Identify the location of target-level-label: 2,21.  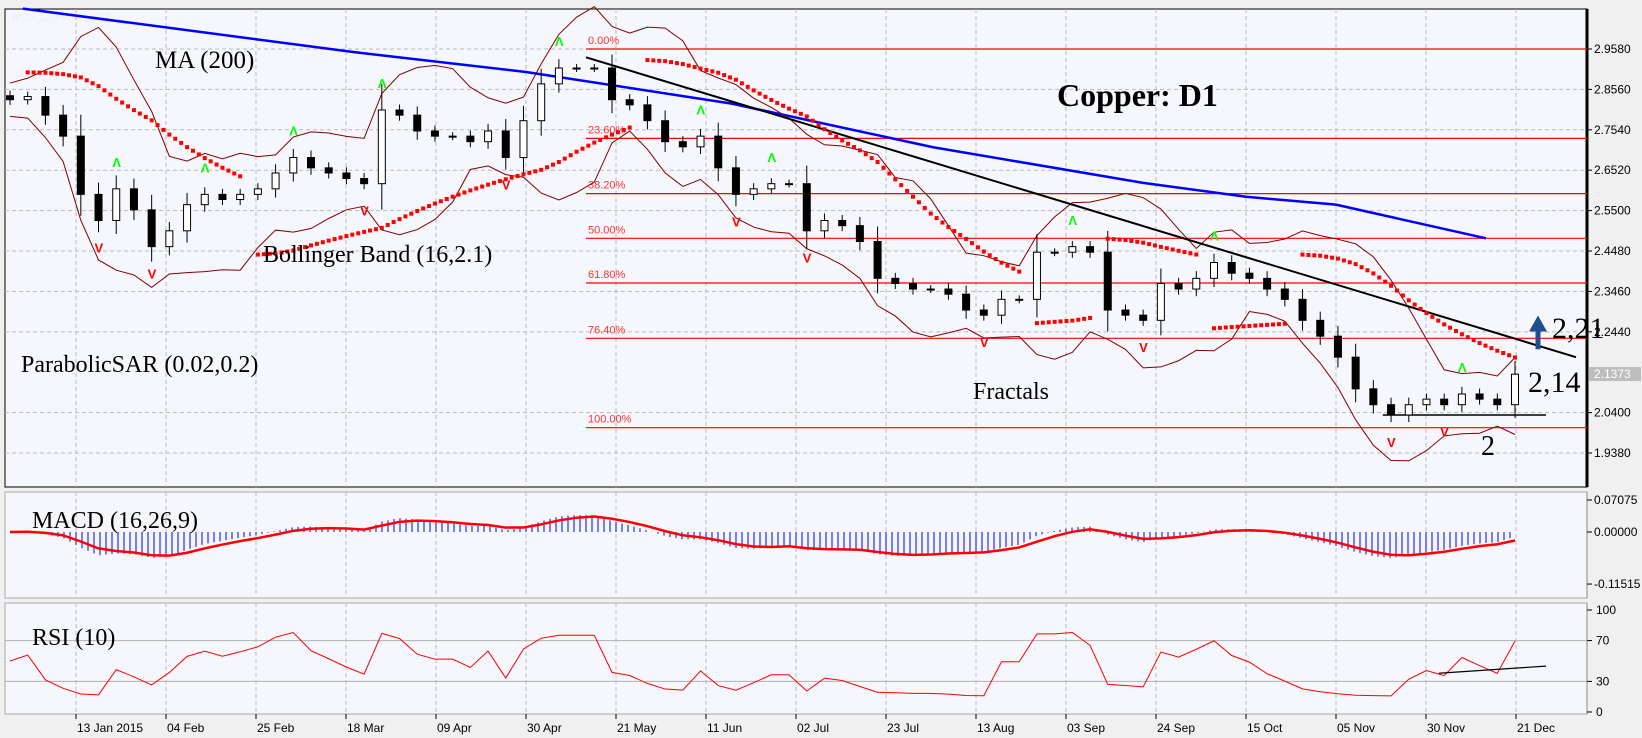
(1578, 328).